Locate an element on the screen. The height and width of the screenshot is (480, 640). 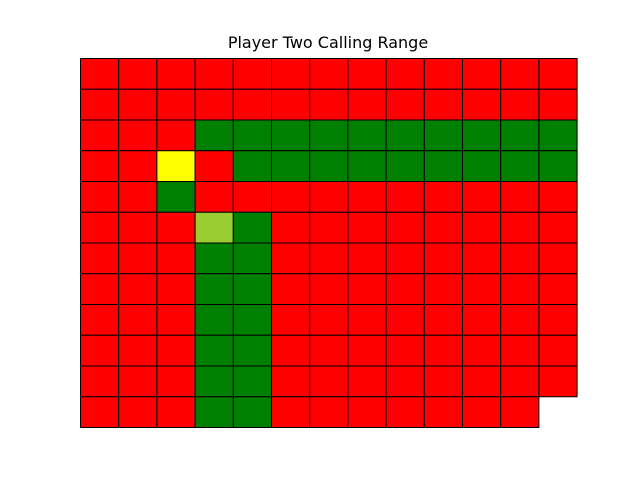
grid-cell-r2-c4 is located at coordinates (252, 135).